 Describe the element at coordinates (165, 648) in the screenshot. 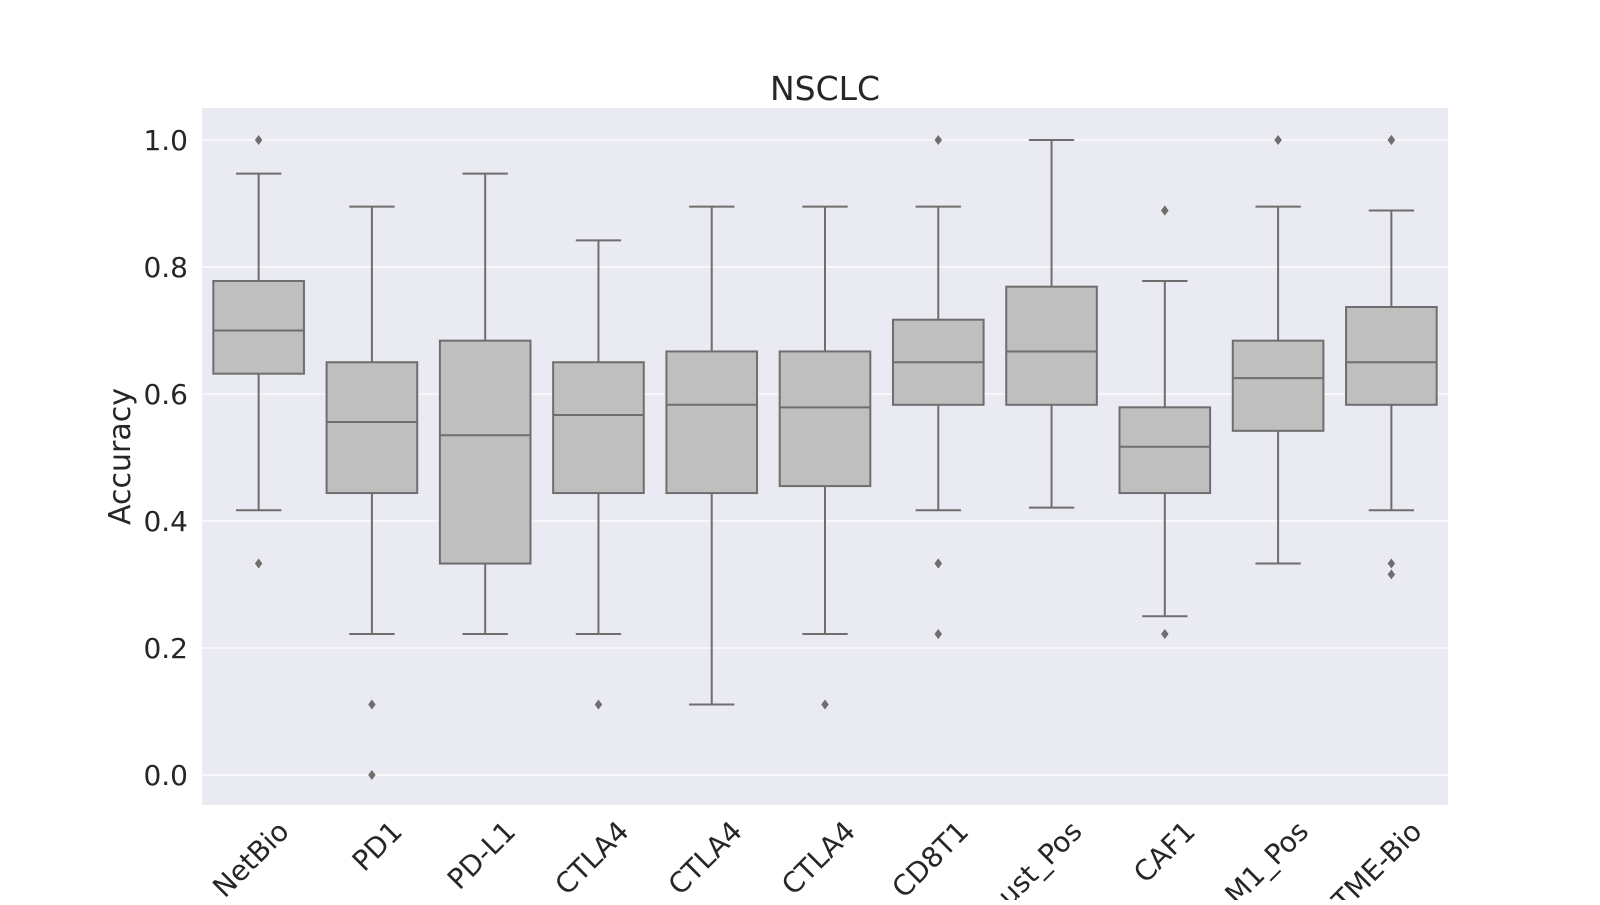

I see `y-tick-label: 0.2` at that location.